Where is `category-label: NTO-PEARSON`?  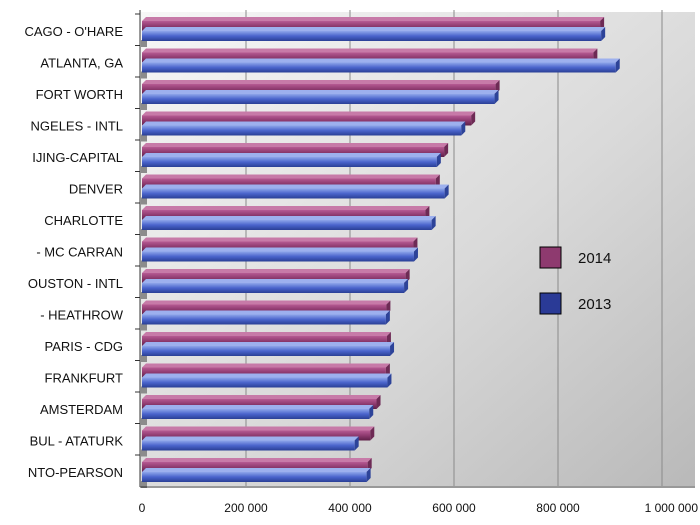
category-label: NTO-PEARSON is located at coordinates (75, 472).